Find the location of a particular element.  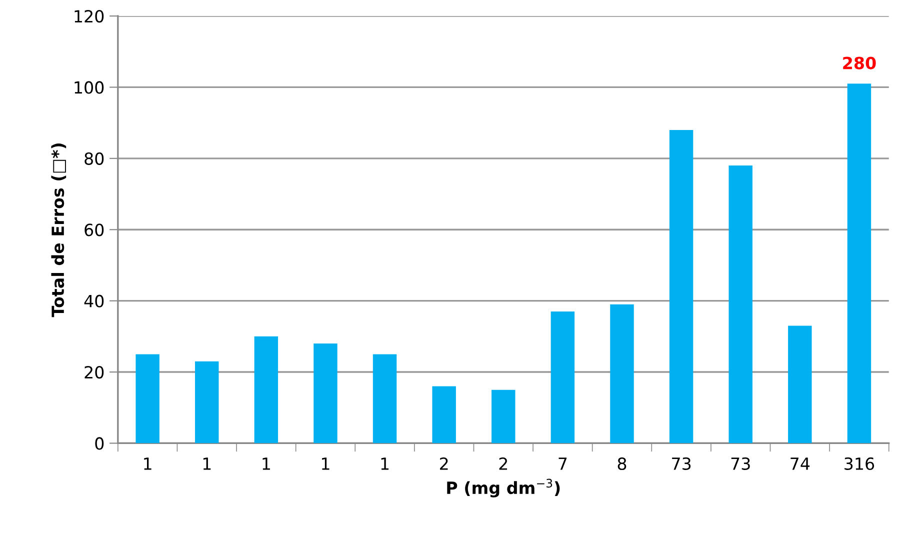

x-tick-label: 8 is located at coordinates (622, 463).